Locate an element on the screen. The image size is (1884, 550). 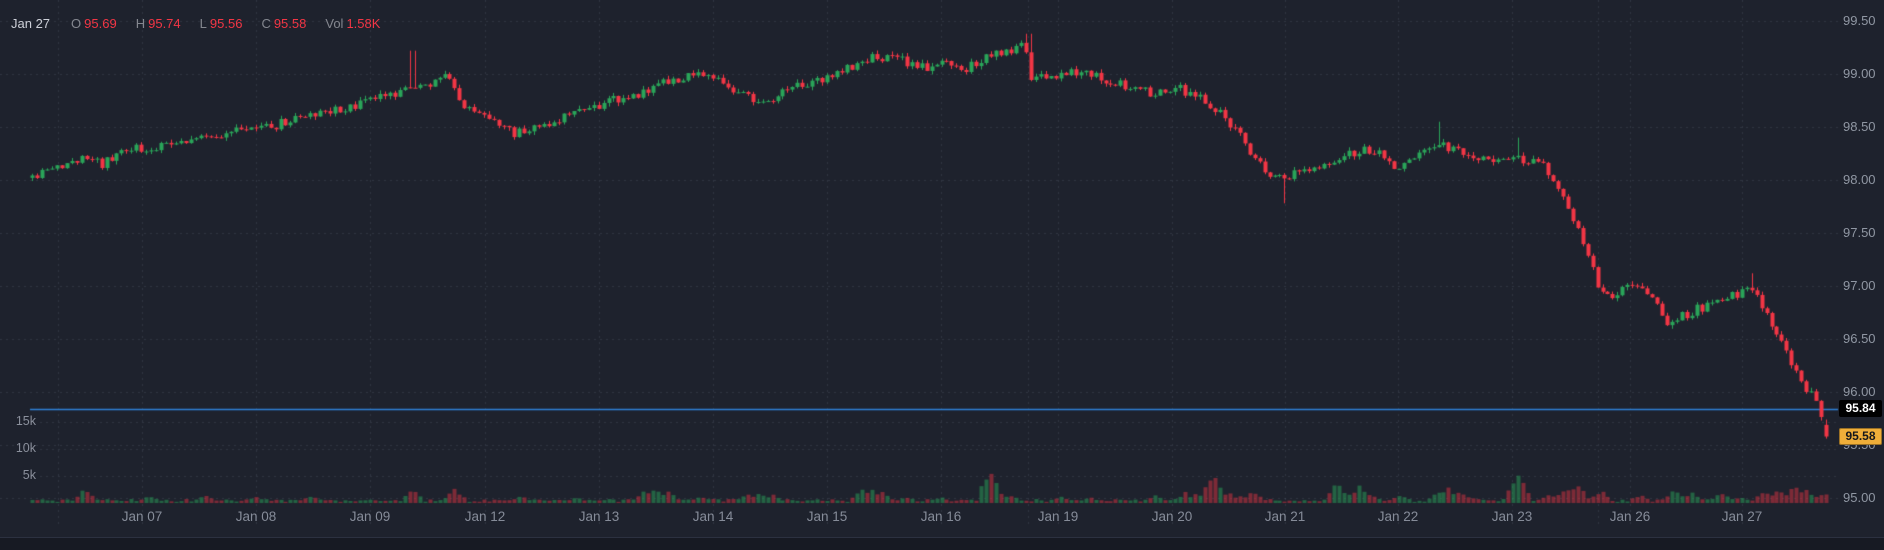
legend-item-o: O 95.69 is located at coordinates (94, 24).